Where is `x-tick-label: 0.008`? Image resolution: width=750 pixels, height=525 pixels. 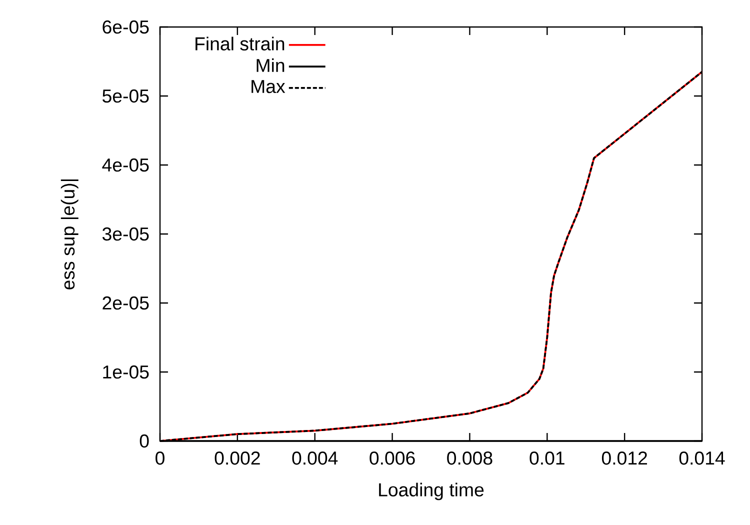
x-tick-label: 0.008 is located at coordinates (469, 458).